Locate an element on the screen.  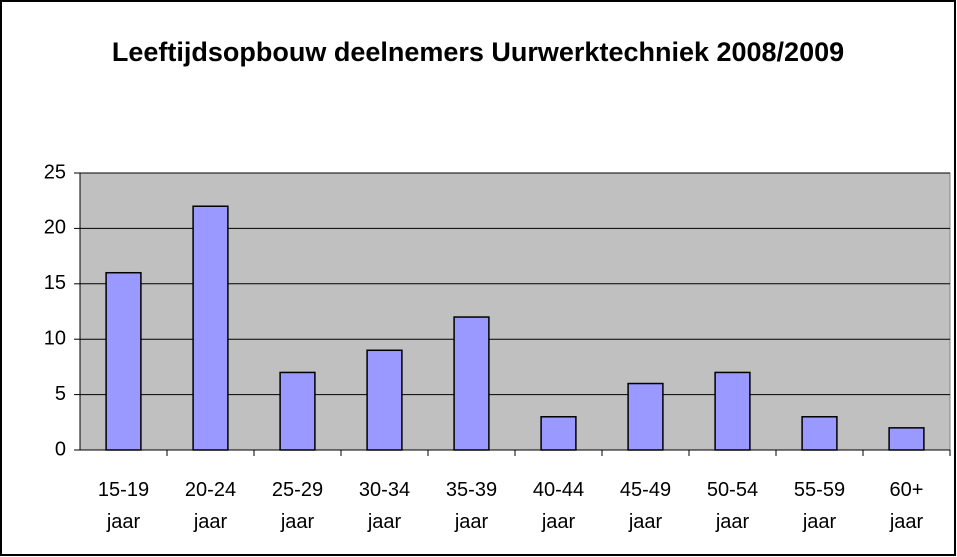
y-tick-label: 0 is located at coordinates (60, 449).